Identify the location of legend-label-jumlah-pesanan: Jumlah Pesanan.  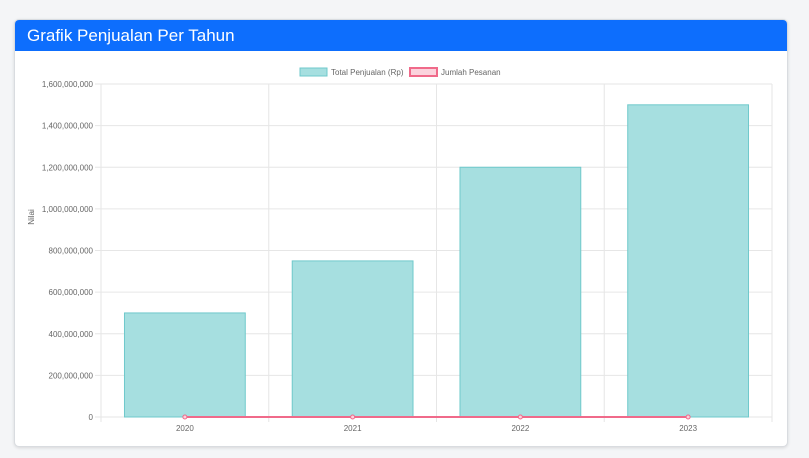
(471, 72).